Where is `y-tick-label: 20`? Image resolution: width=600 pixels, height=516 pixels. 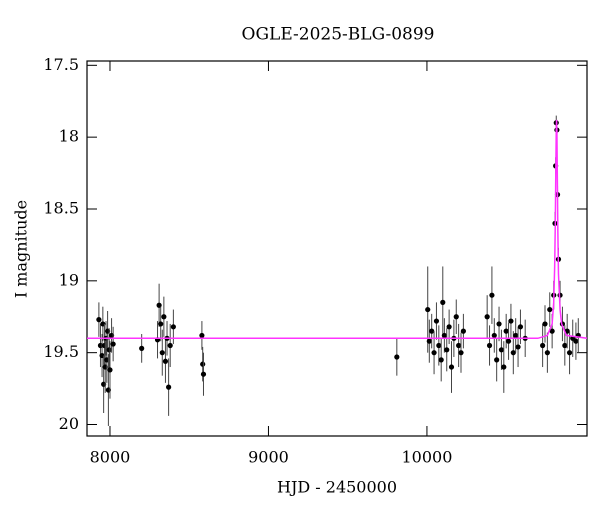
y-tick-label: 20 is located at coordinates (69, 423).